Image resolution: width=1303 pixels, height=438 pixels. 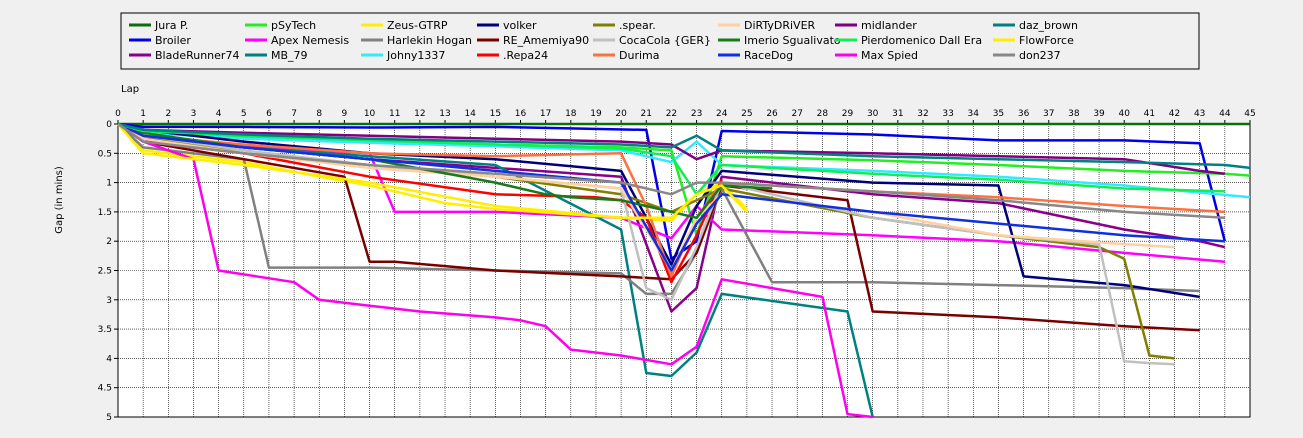 What do you see at coordinates (59, 200) in the screenshot?
I see `y-axis-title: Gap (in mins)` at bounding box center [59, 200].